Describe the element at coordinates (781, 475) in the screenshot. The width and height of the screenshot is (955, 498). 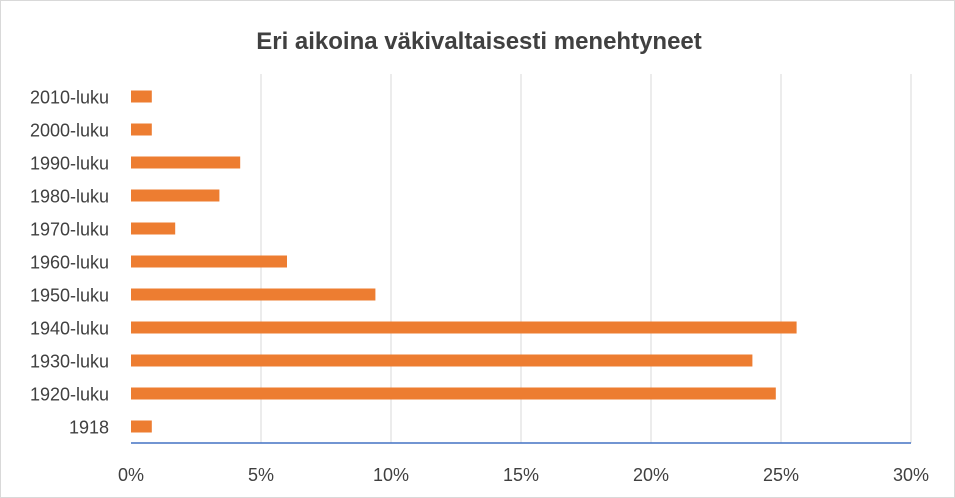
I see `x-tick-label: 25%` at that location.